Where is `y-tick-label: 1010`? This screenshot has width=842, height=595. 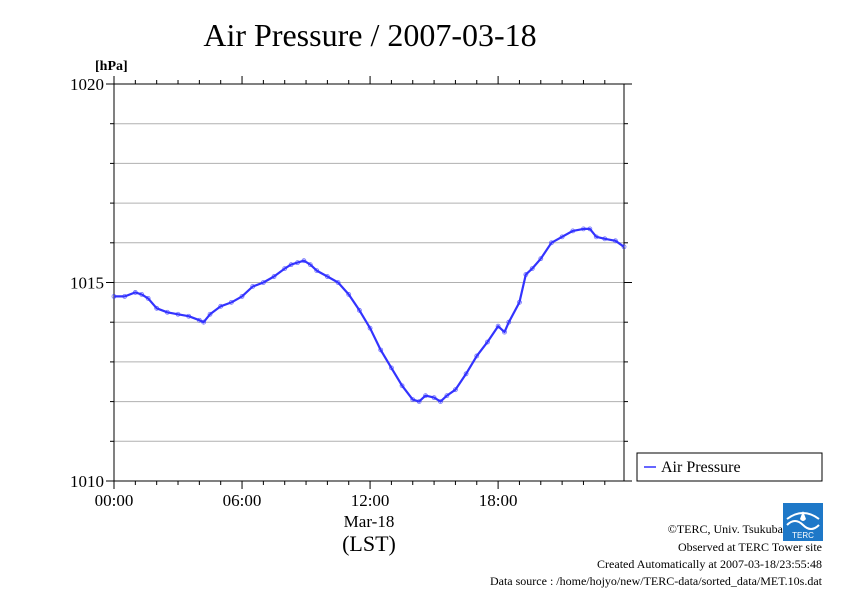 y-tick-label: 1010 is located at coordinates (87, 481).